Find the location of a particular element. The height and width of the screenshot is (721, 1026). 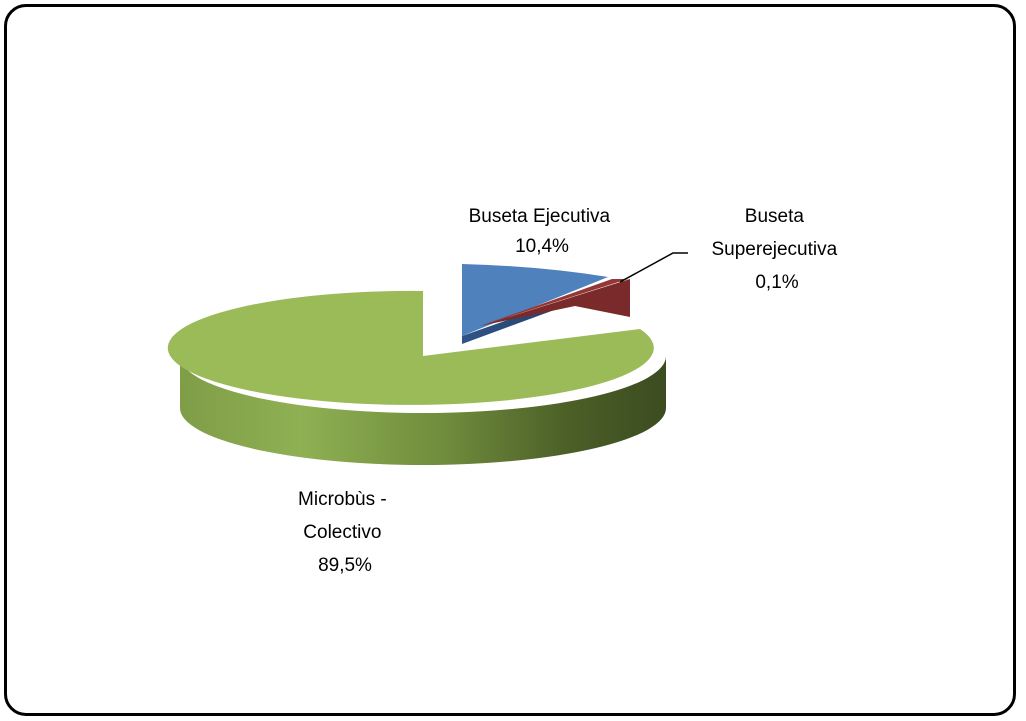

label-microbus-colectivo: Microbùs - Colectivo 89,5% is located at coordinates (345, 532).